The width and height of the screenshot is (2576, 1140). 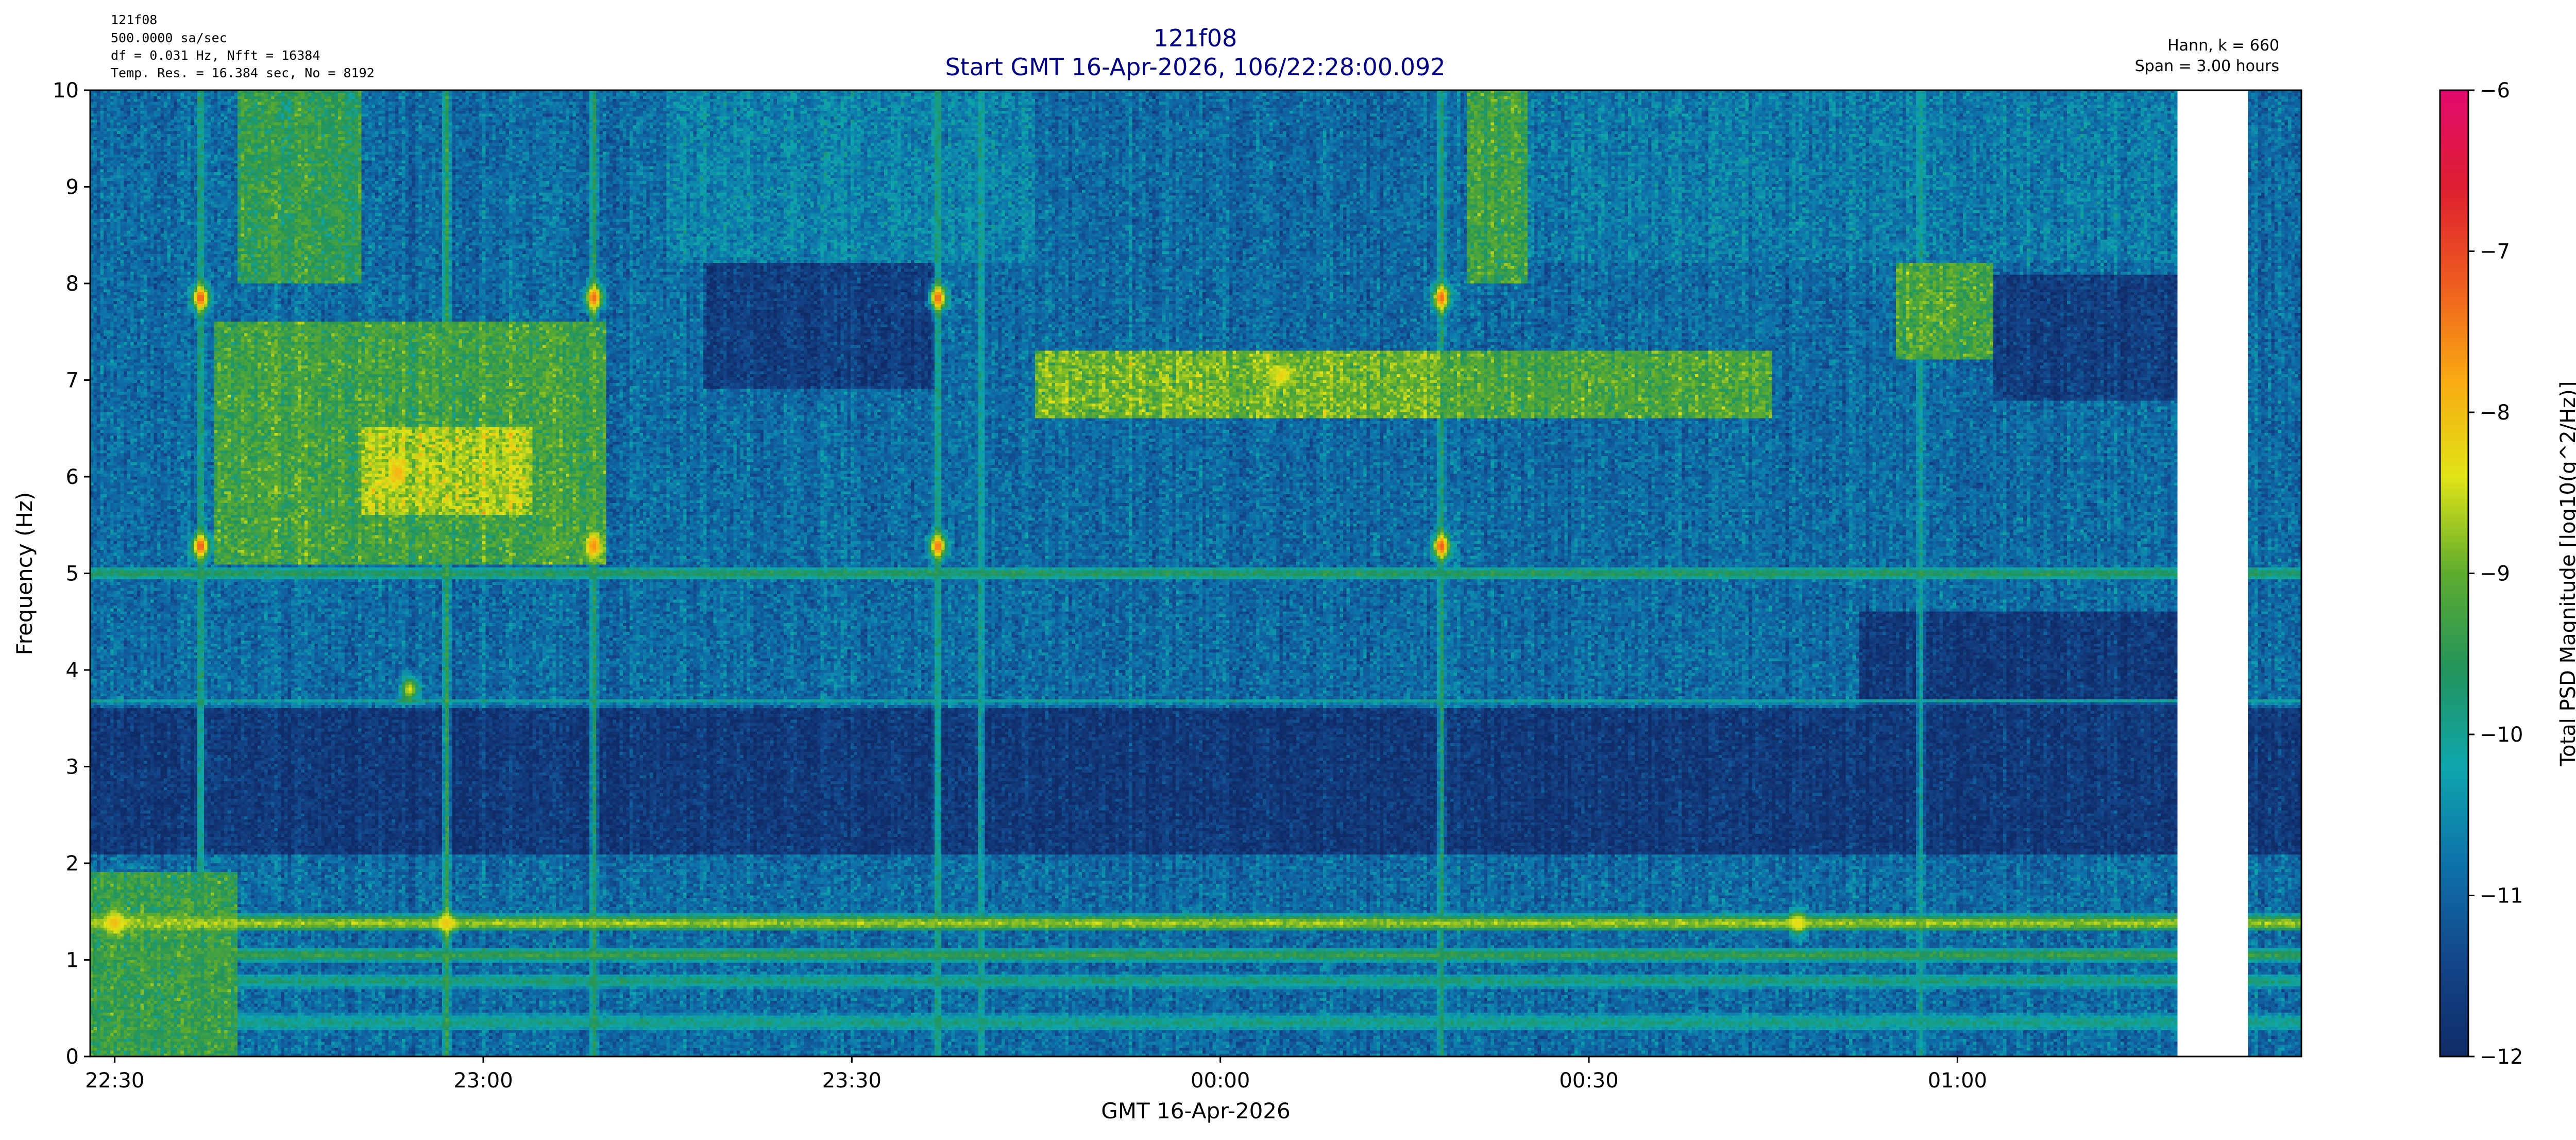 I want to click on x-axis-label: GMT 16-Apr-2026, so click(x=1195, y=1111).